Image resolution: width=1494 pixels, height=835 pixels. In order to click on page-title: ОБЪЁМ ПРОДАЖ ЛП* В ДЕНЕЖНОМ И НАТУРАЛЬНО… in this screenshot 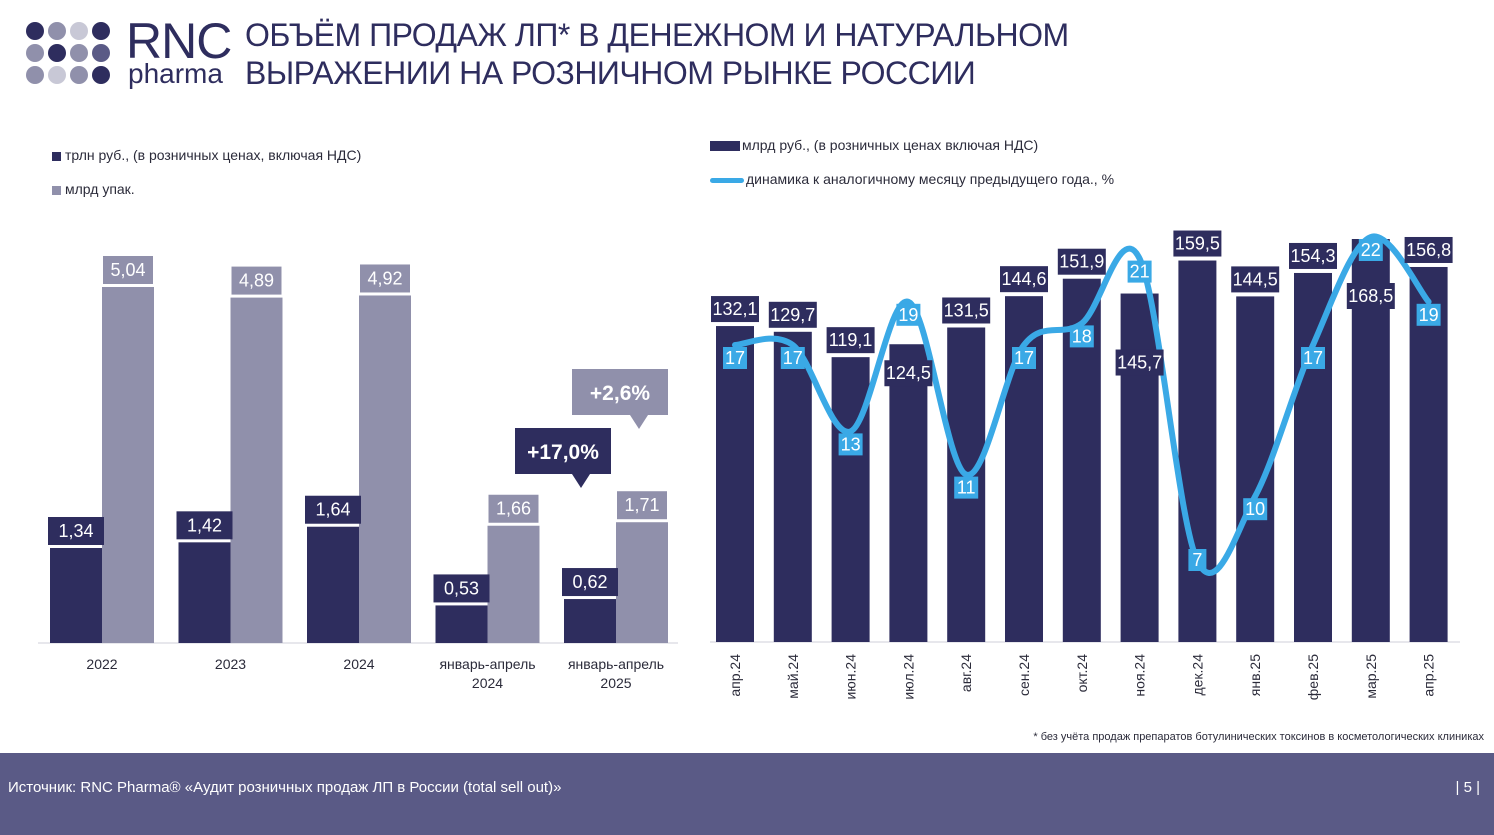, I will do `click(657, 54)`.